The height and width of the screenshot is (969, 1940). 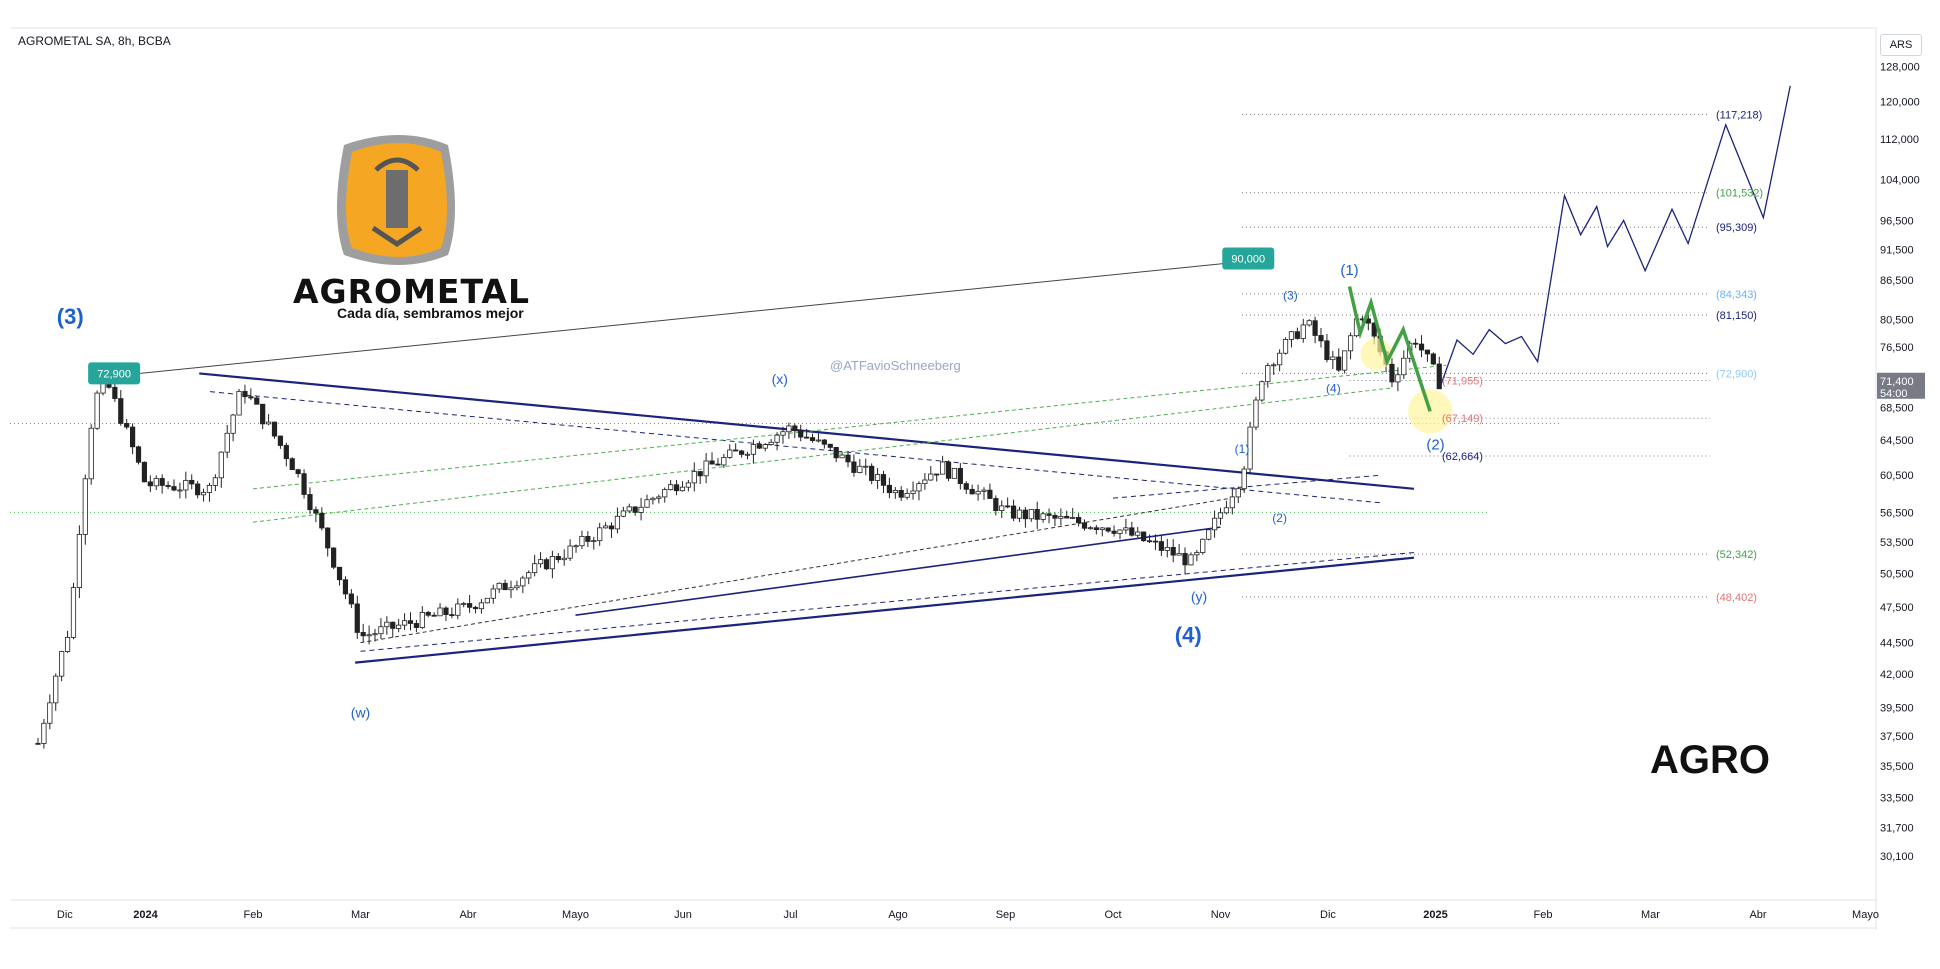 I want to click on green-channel-upper, so click(x=849, y=427).